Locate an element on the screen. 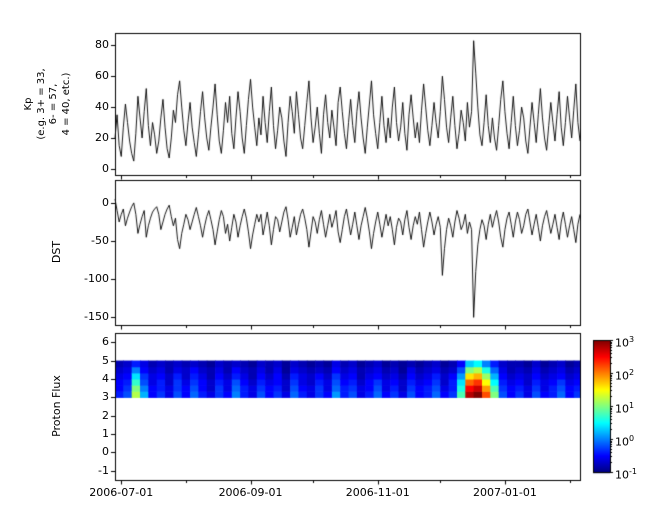  kp-ytick-label: 0 is located at coordinates (105, 168).